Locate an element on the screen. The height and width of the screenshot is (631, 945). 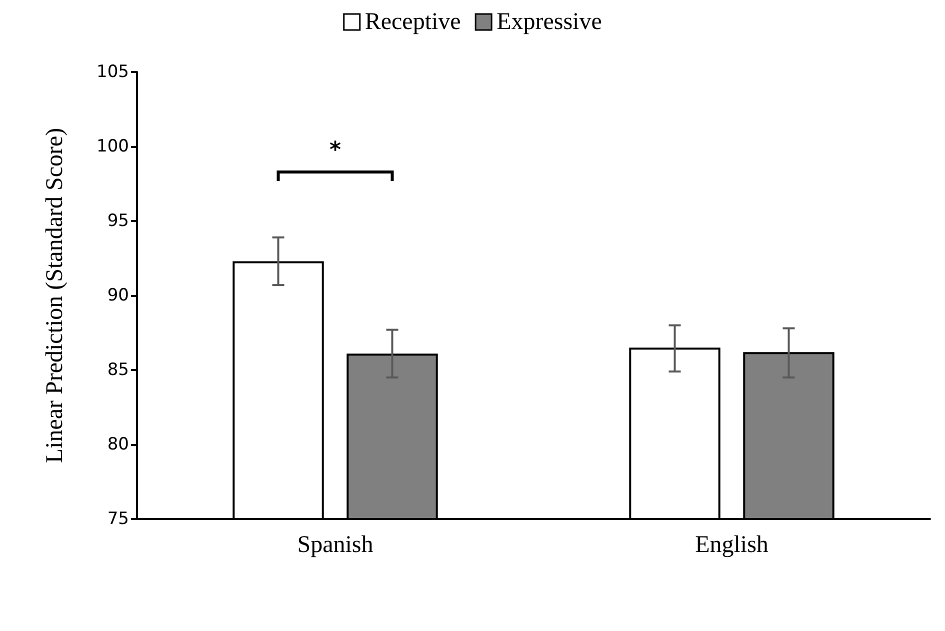
y-axis-title: Linear Prediction (Standard Score) is located at coordinates (55, 296).